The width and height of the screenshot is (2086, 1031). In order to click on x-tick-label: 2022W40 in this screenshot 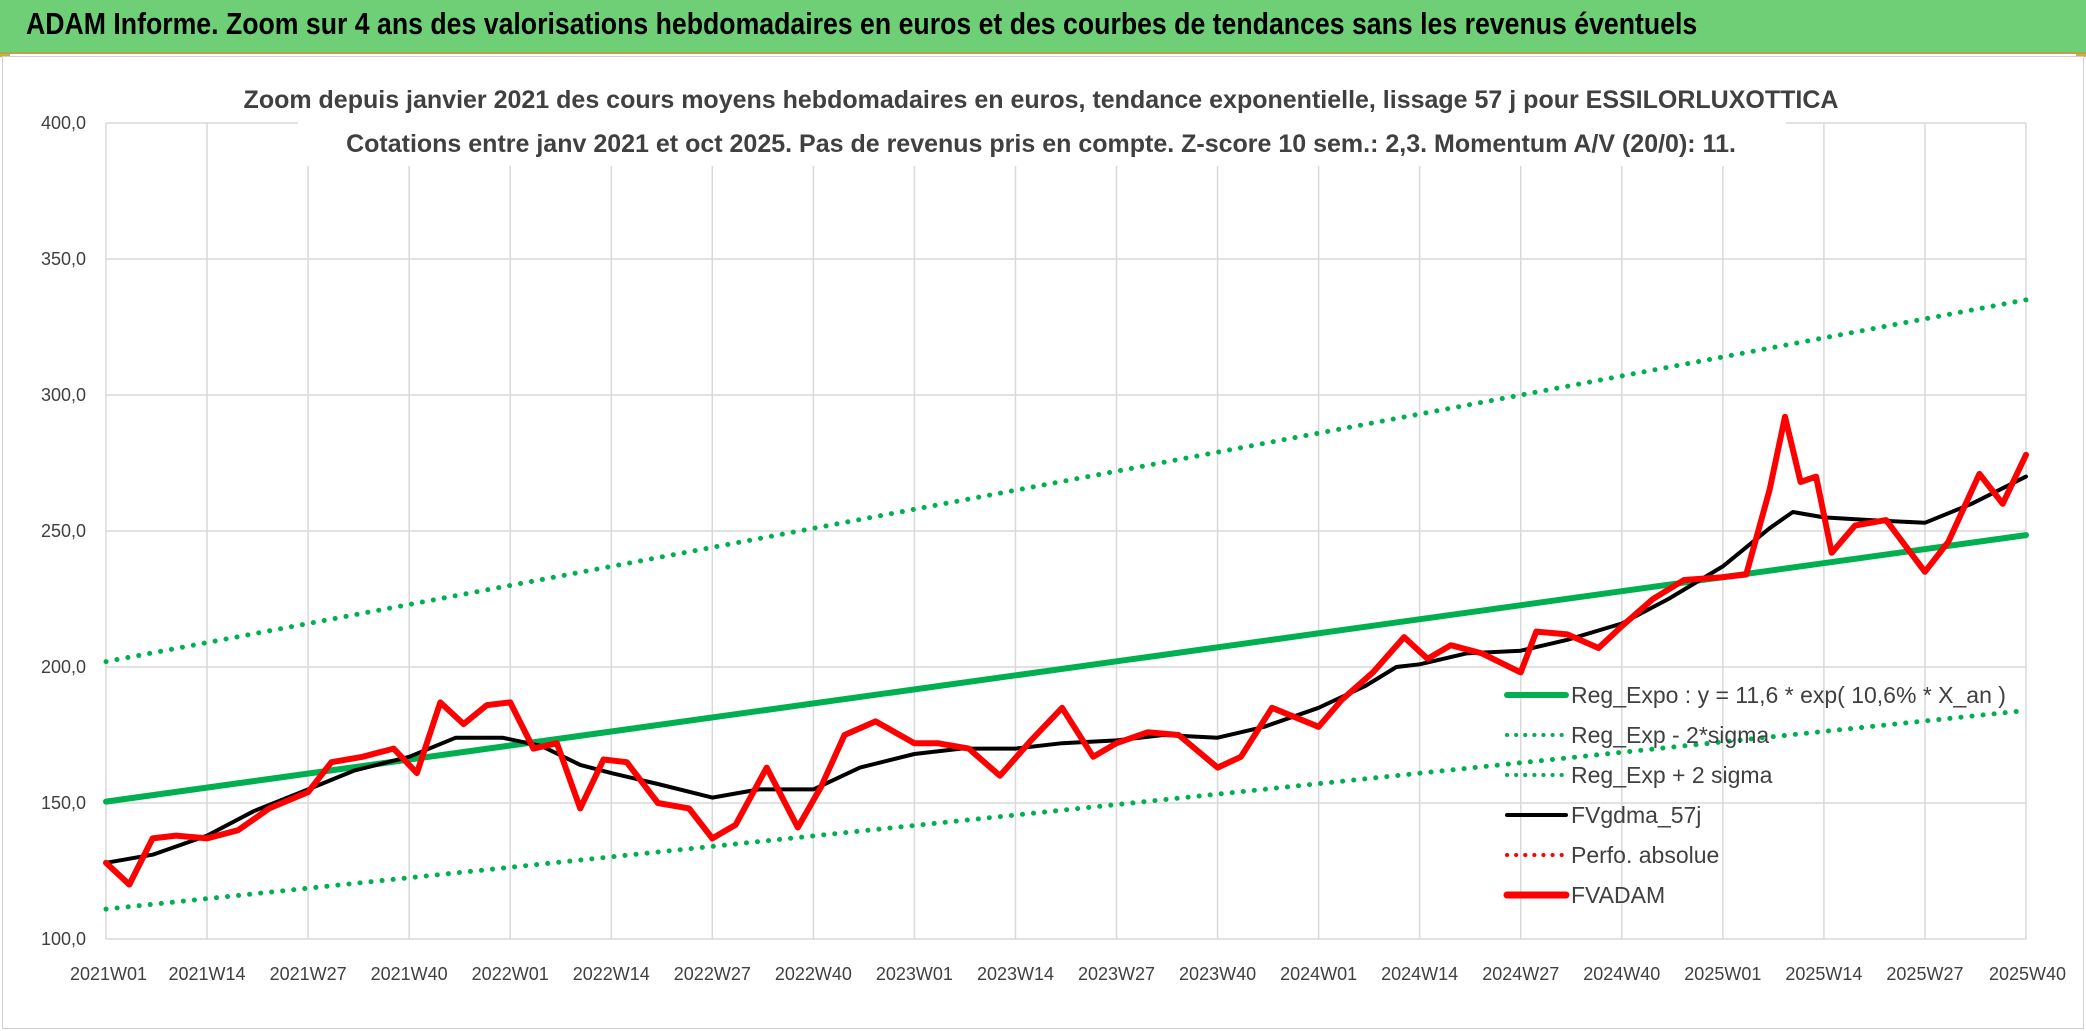, I will do `click(813, 974)`.